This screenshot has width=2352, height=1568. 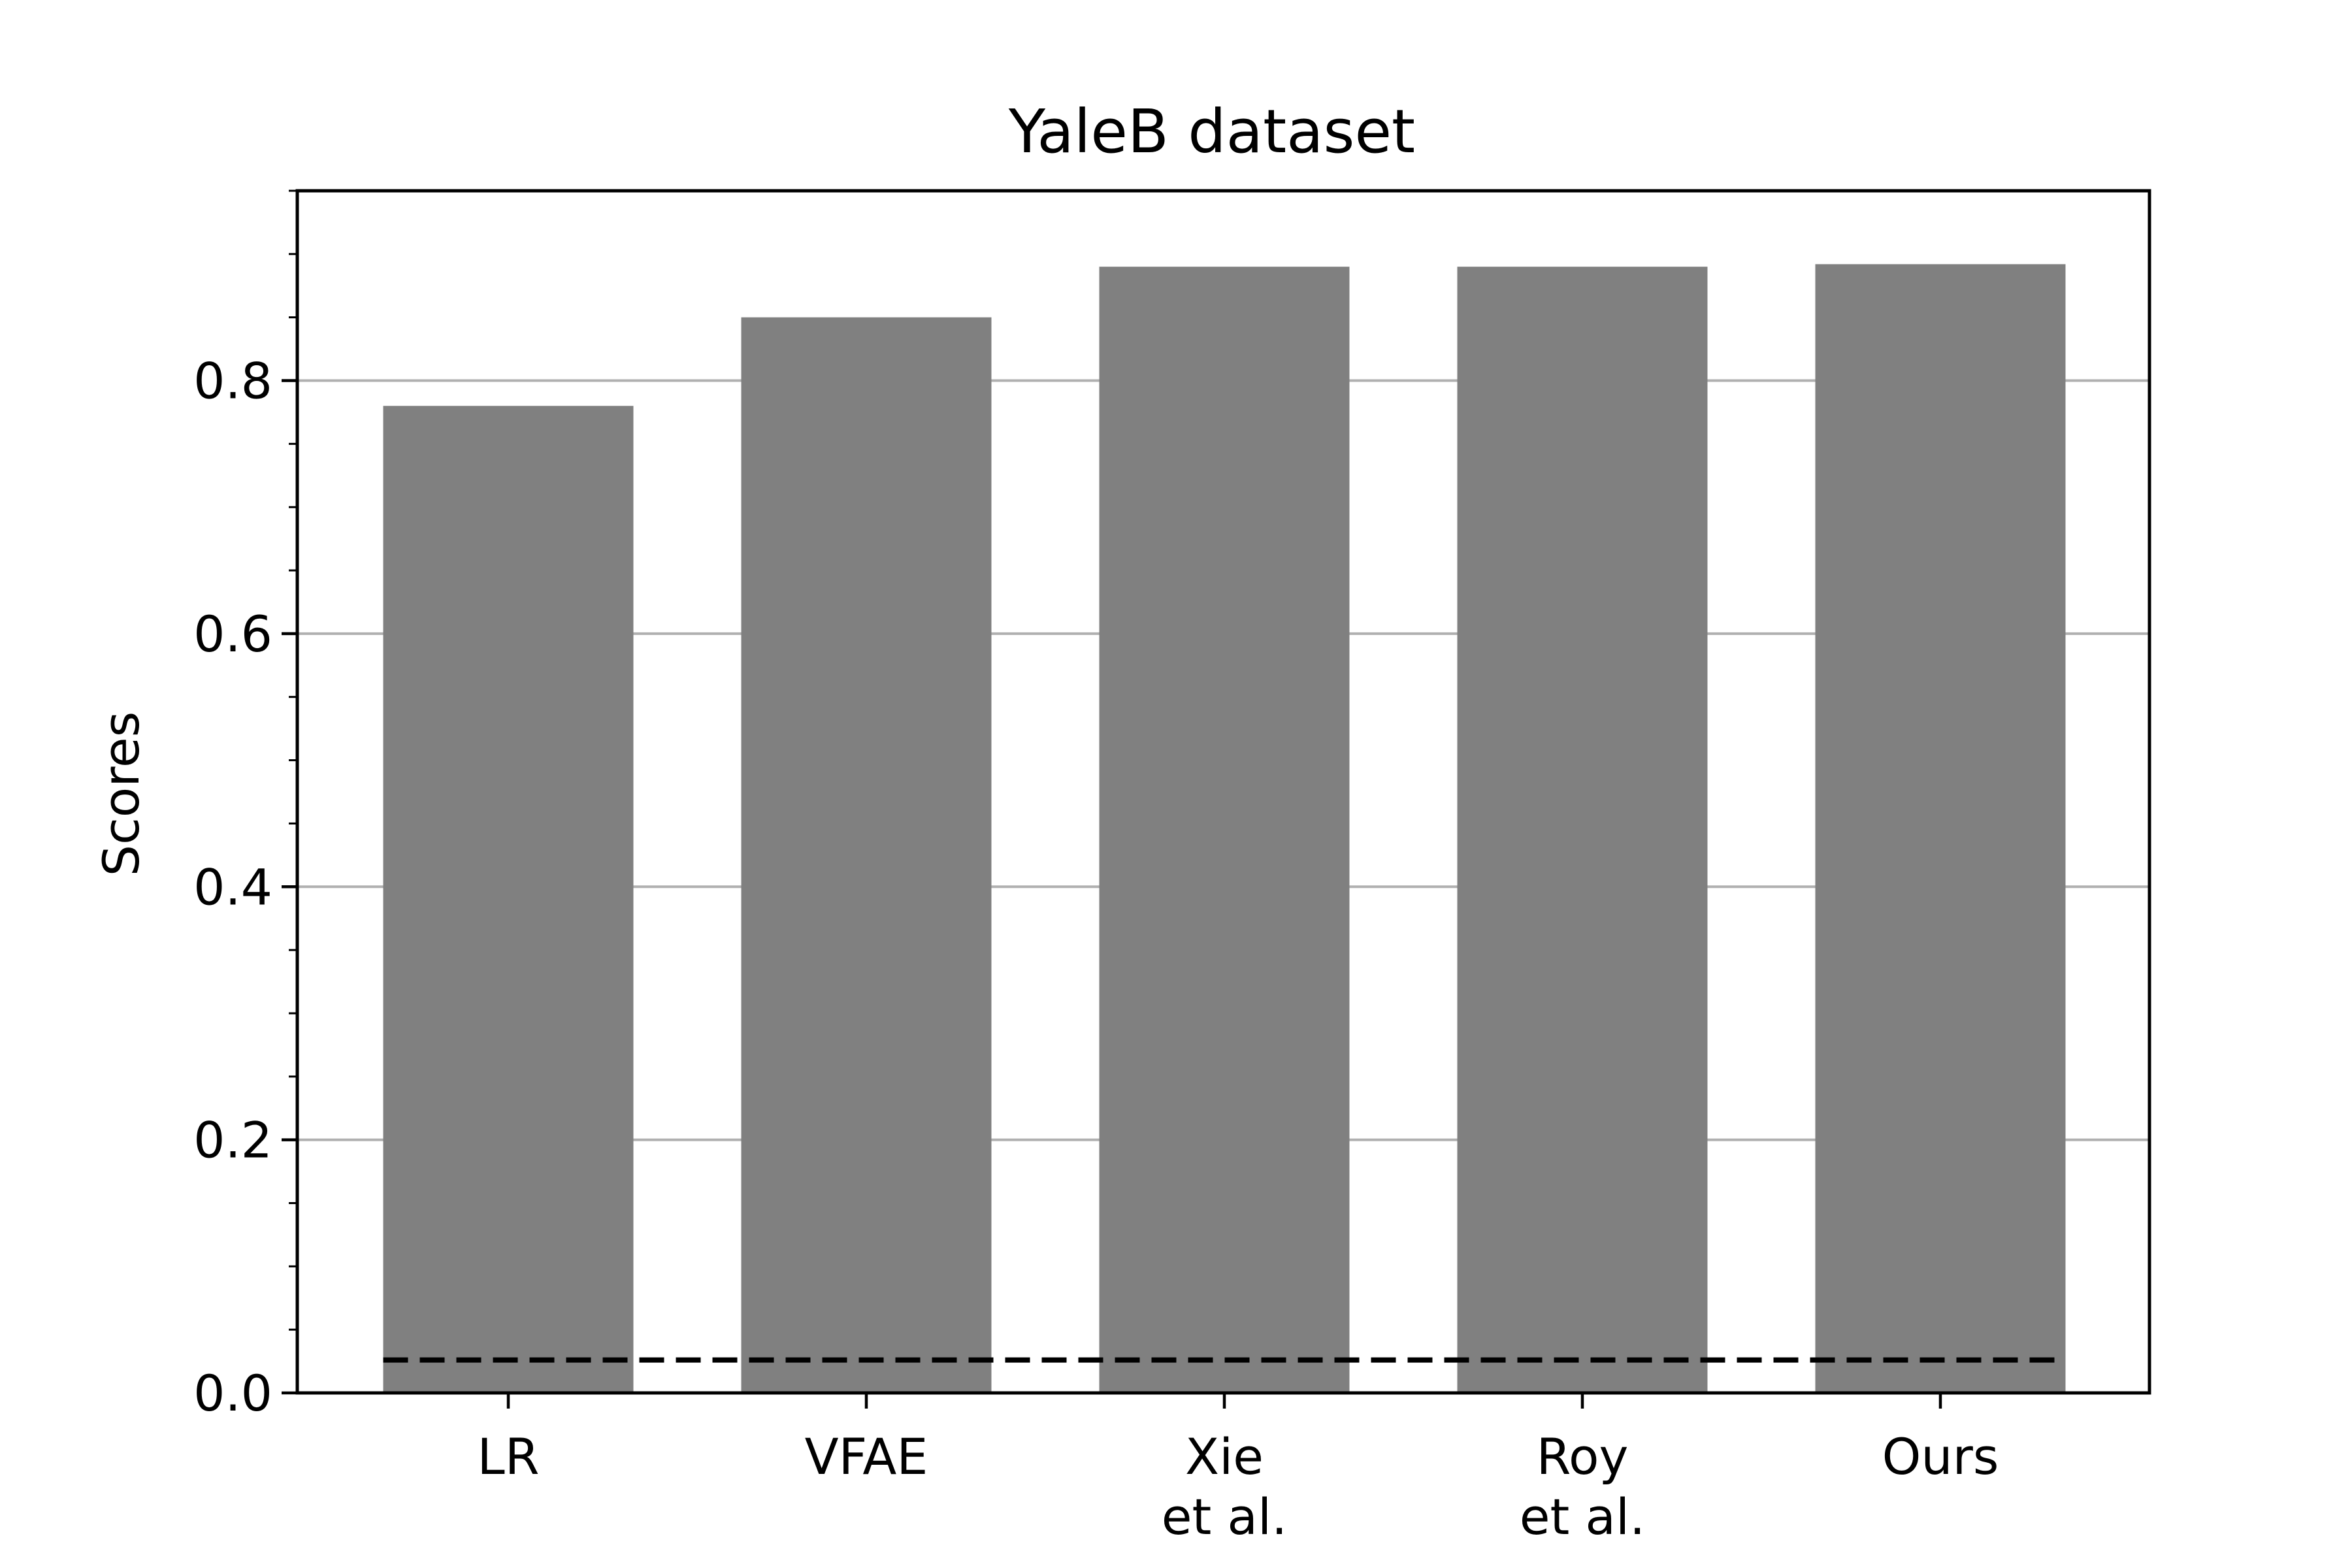 I want to click on x-tick-label-2-1: et al., so click(x=1225, y=1517).